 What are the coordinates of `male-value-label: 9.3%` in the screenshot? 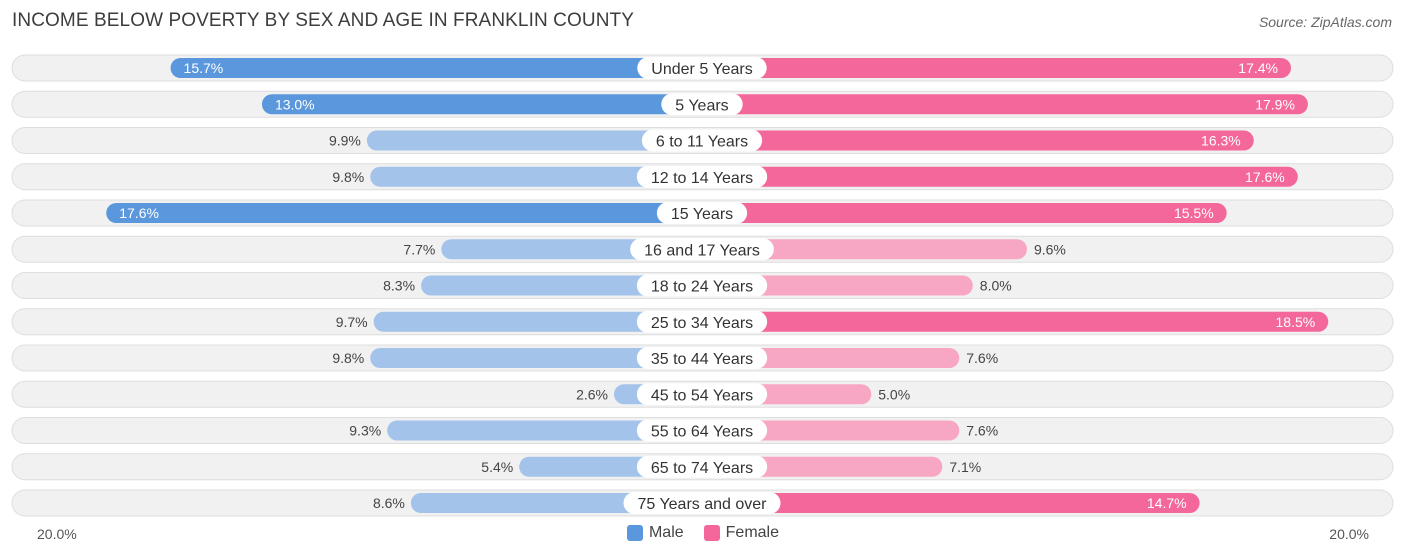 It's located at (365, 431).